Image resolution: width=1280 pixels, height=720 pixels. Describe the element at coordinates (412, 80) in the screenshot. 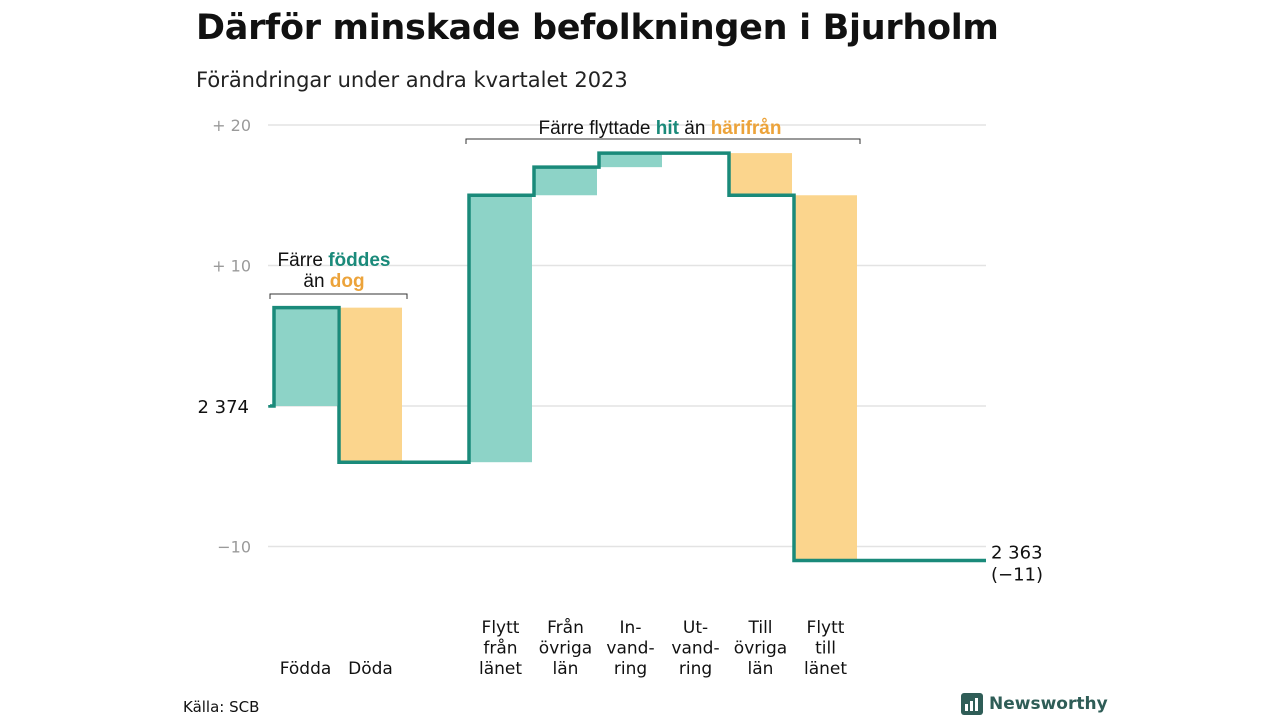

I see `chart-subtitle: Förändringar under andra kvartalet 2023` at that location.